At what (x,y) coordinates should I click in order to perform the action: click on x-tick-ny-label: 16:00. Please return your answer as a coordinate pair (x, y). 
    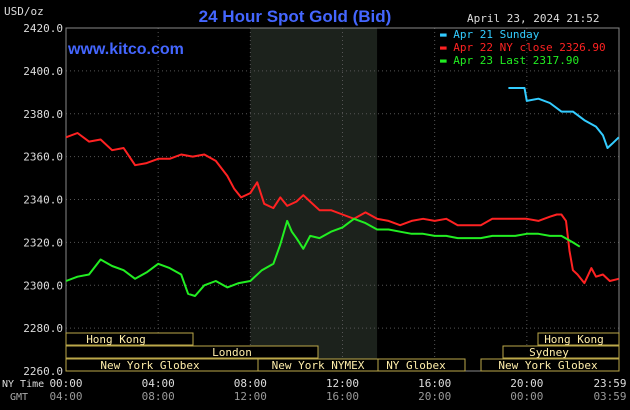
    Looking at the image, I should click on (434, 383).